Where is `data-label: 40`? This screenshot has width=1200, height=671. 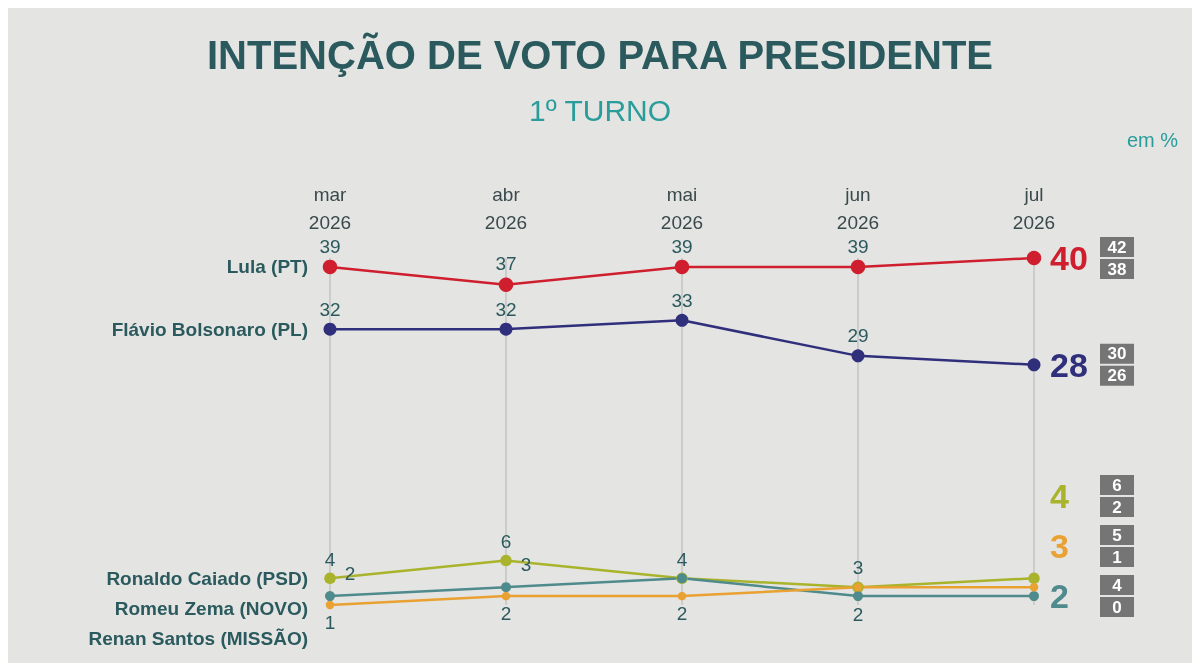 data-label: 40 is located at coordinates (1069, 258).